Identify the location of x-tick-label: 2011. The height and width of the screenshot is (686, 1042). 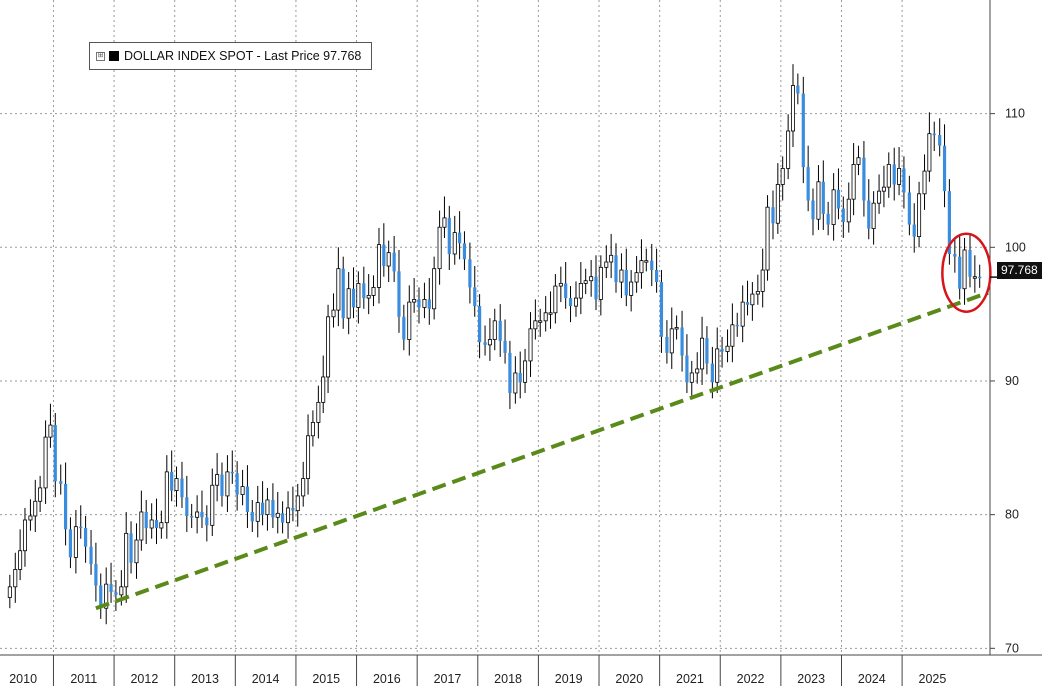
(83, 679).